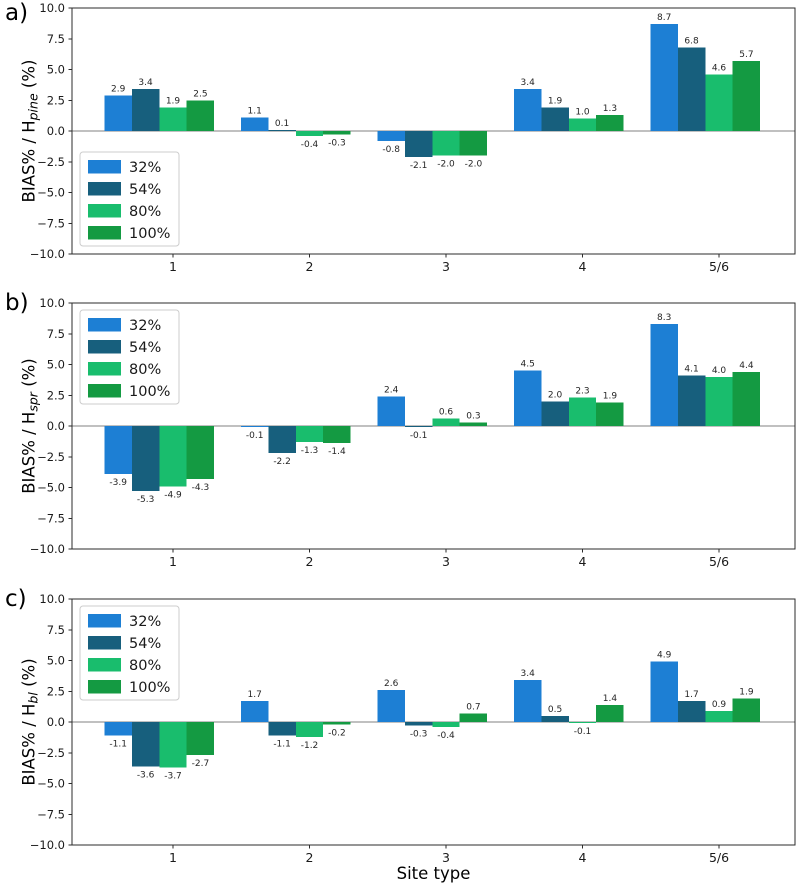  Describe the element at coordinates (746, 366) in the screenshot. I see `bar-value-label: 4.4` at that location.